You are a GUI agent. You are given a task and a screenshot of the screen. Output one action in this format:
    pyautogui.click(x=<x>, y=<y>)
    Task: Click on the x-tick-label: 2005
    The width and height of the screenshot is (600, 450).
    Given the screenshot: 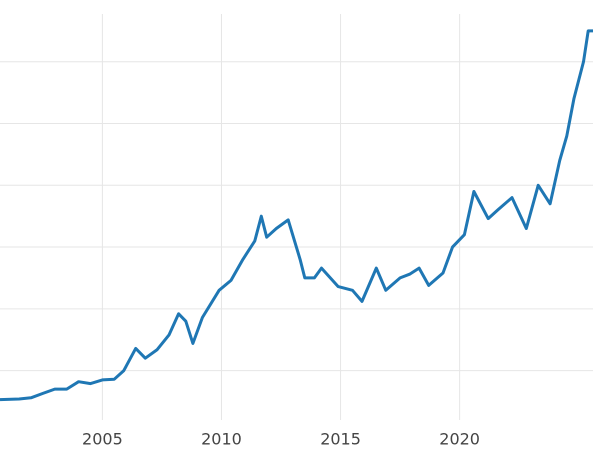 What is the action you would take?
    pyautogui.click(x=102, y=439)
    